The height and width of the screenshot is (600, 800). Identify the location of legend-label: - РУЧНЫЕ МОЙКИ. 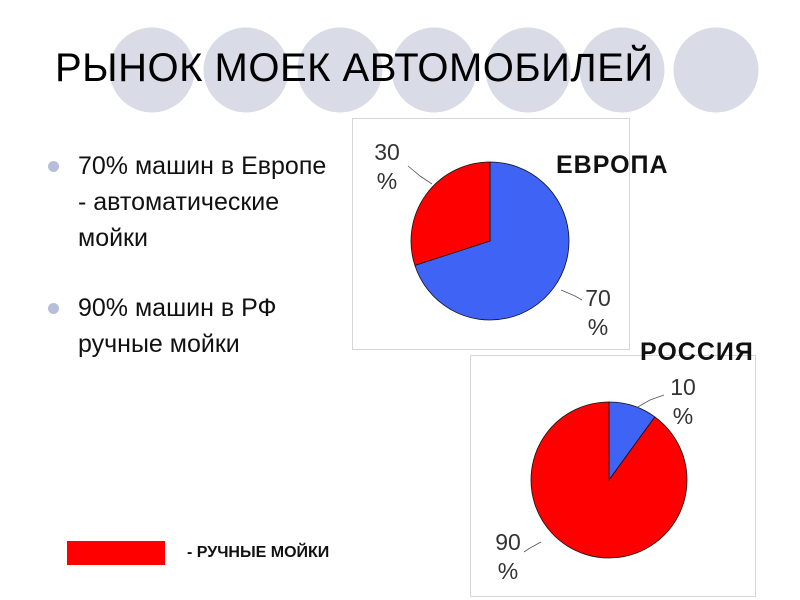
(258, 552).